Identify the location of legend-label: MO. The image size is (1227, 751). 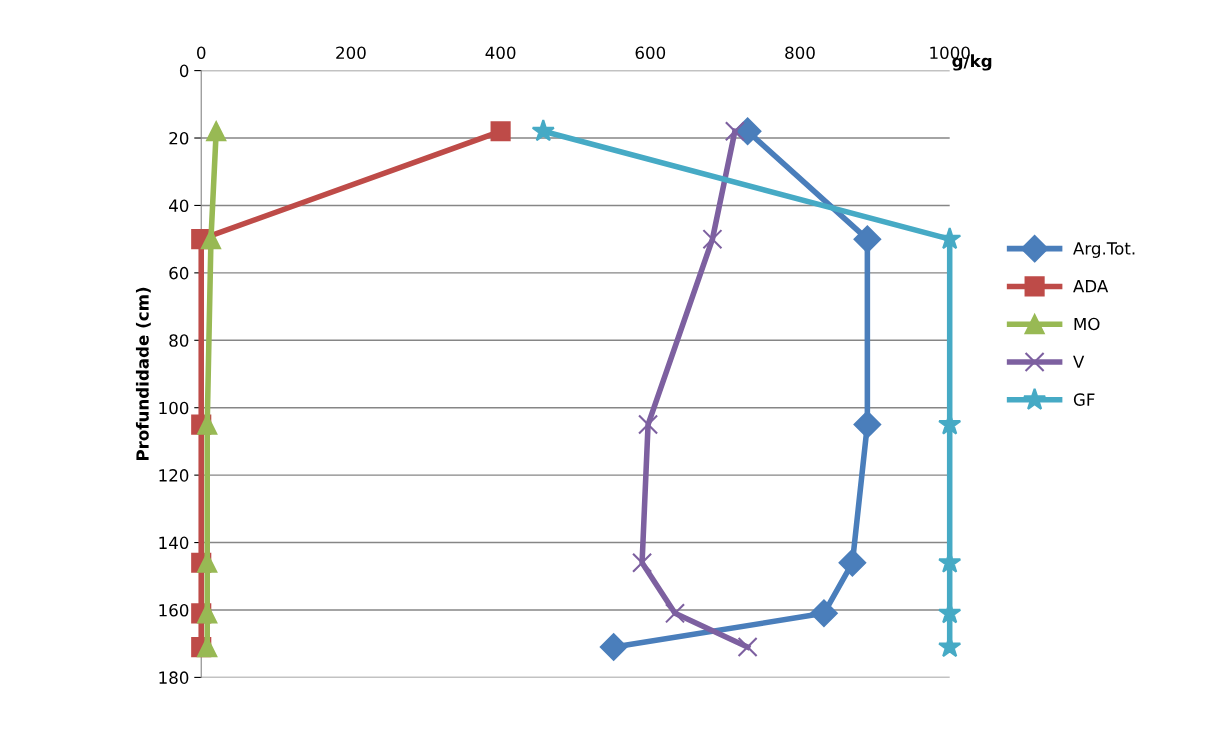
(1087, 324).